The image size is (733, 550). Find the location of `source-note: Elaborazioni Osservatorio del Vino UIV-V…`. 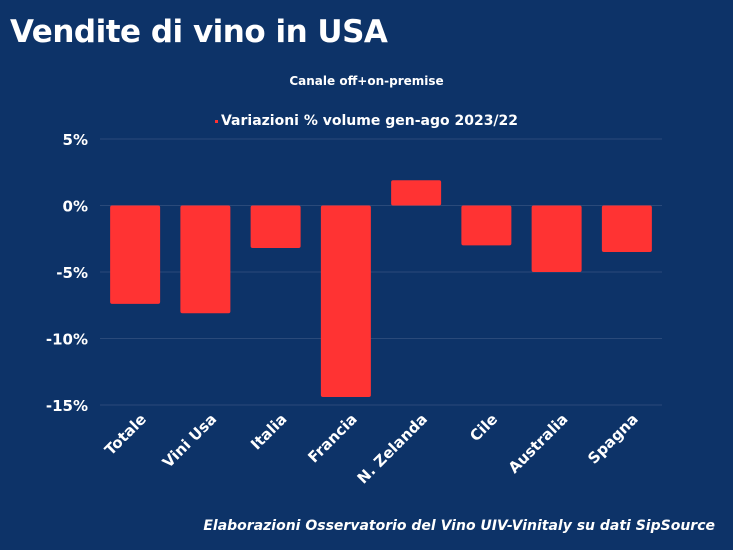

source-note: Elaborazioni Osservatorio del Vino UIV-V… is located at coordinates (459, 526).